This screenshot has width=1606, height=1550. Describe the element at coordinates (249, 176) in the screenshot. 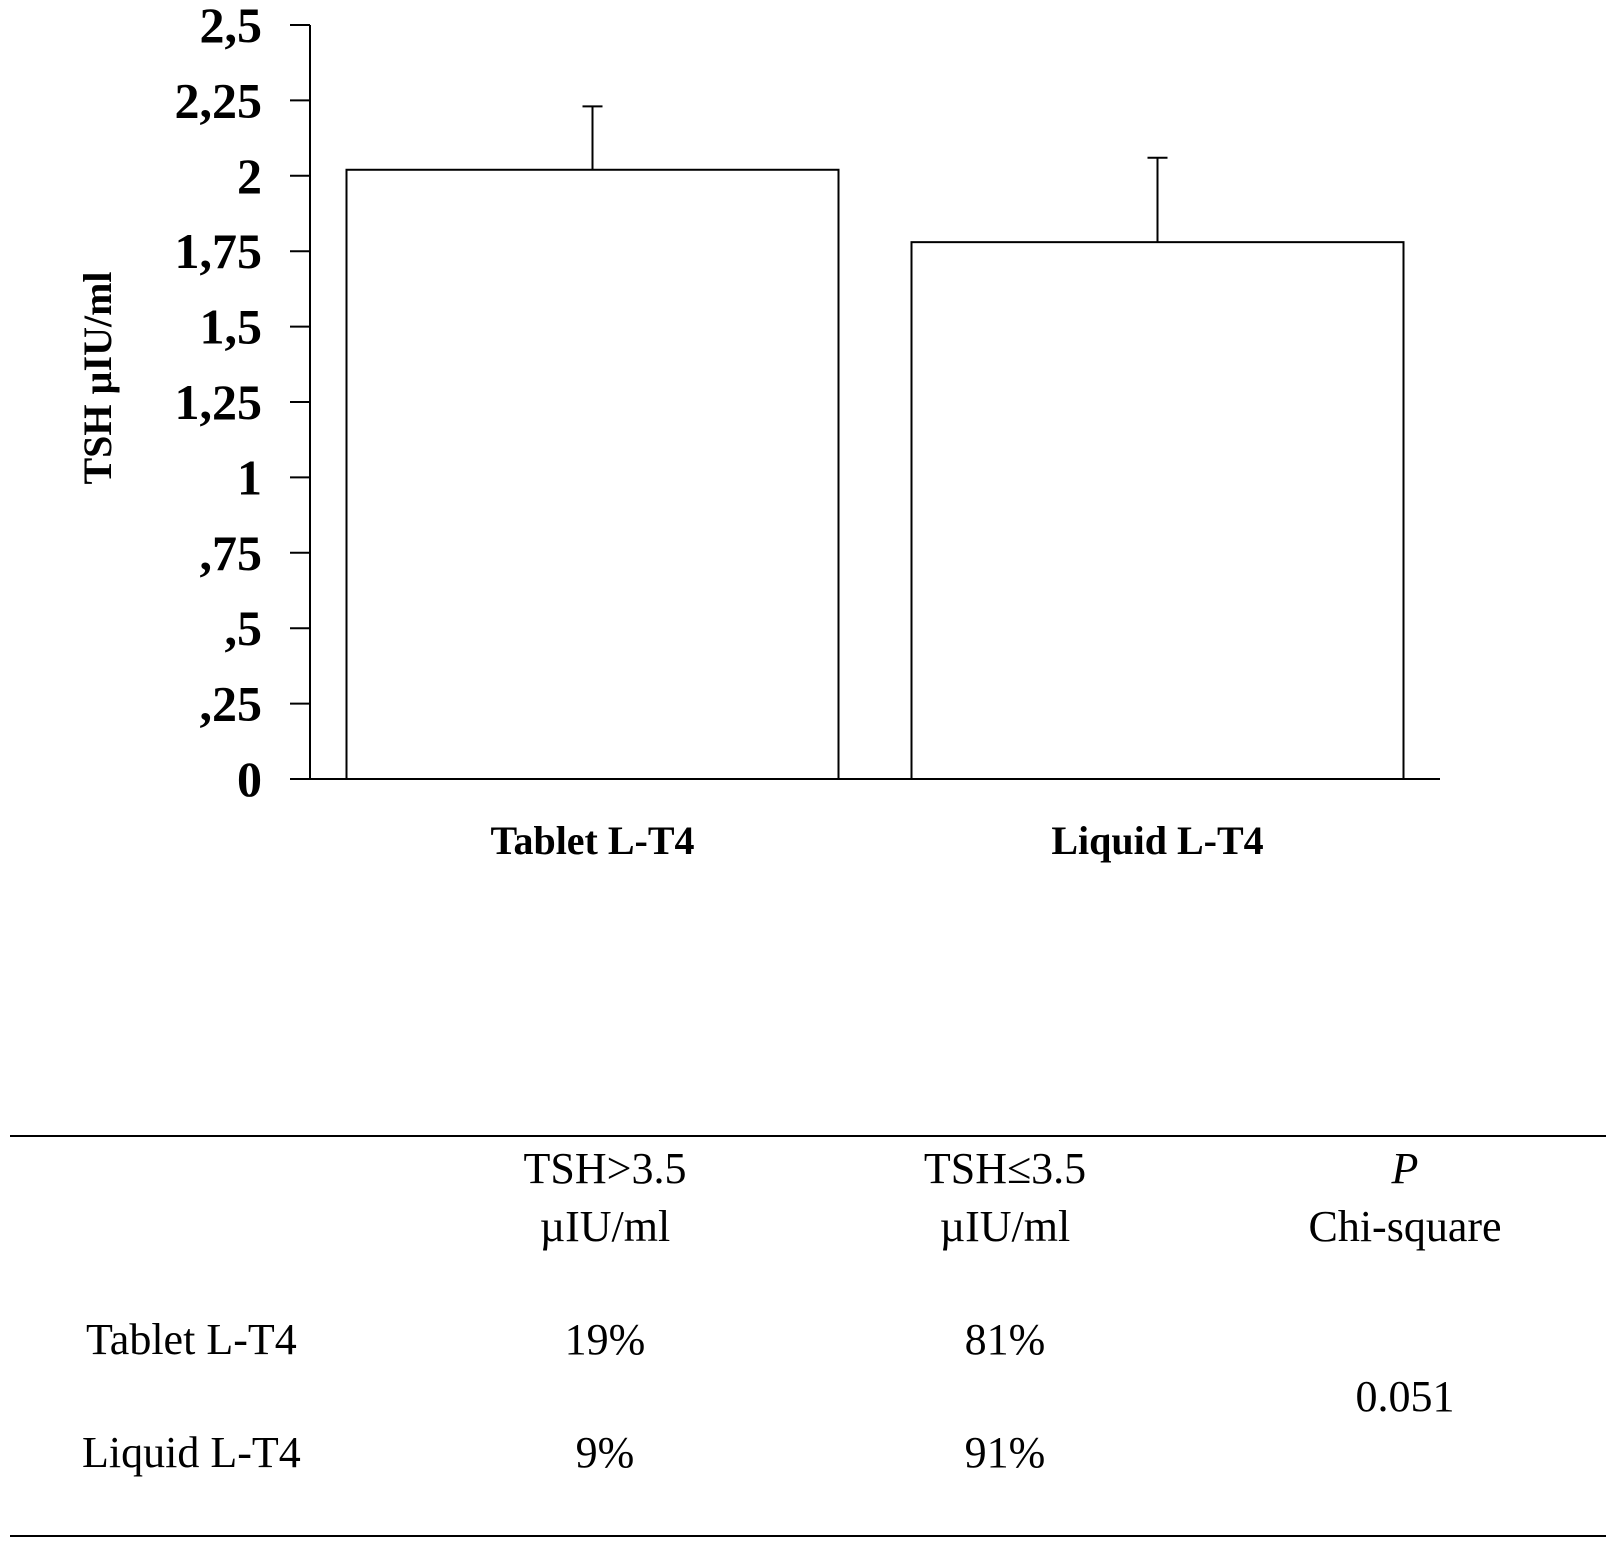

I see `y-tick-label: 2` at that location.